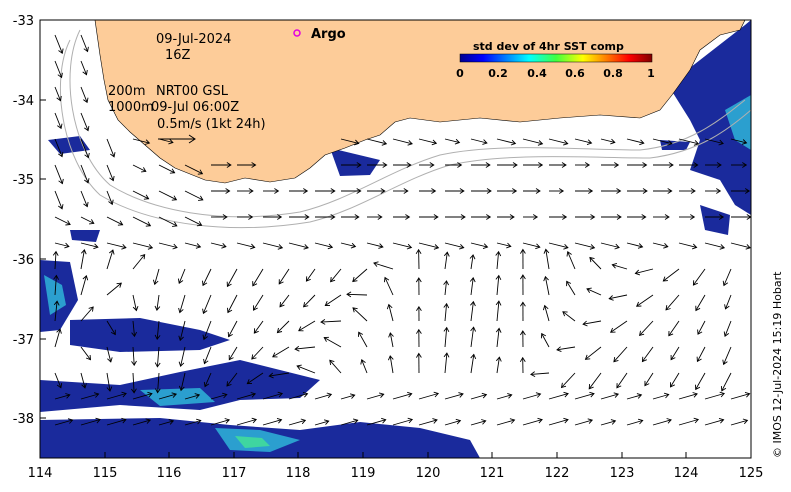 The width and height of the screenshot is (791, 492). Describe the element at coordinates (557, 473) in the screenshot. I see `x-tick-label: 122` at that location.